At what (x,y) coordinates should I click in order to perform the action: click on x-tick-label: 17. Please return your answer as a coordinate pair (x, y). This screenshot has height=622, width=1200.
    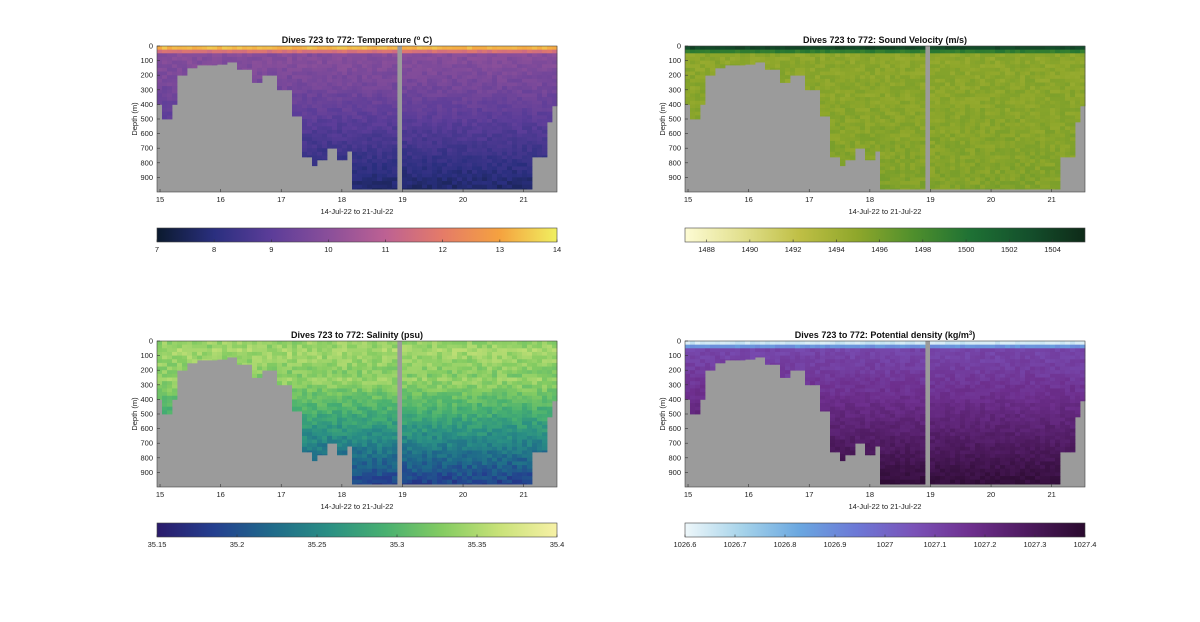
    Looking at the image, I should click on (809, 199).